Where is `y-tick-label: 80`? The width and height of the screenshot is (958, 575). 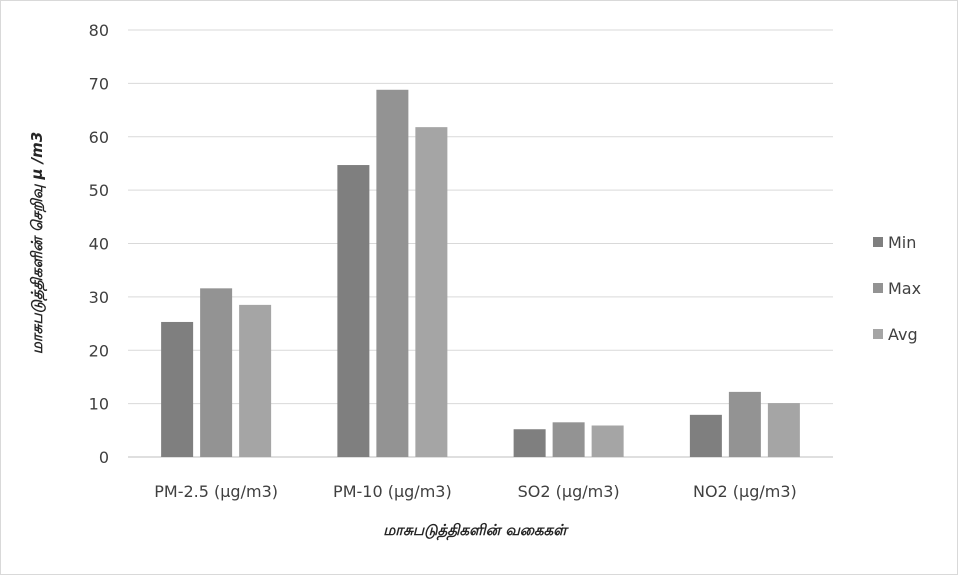 y-tick-label: 80 is located at coordinates (99, 30).